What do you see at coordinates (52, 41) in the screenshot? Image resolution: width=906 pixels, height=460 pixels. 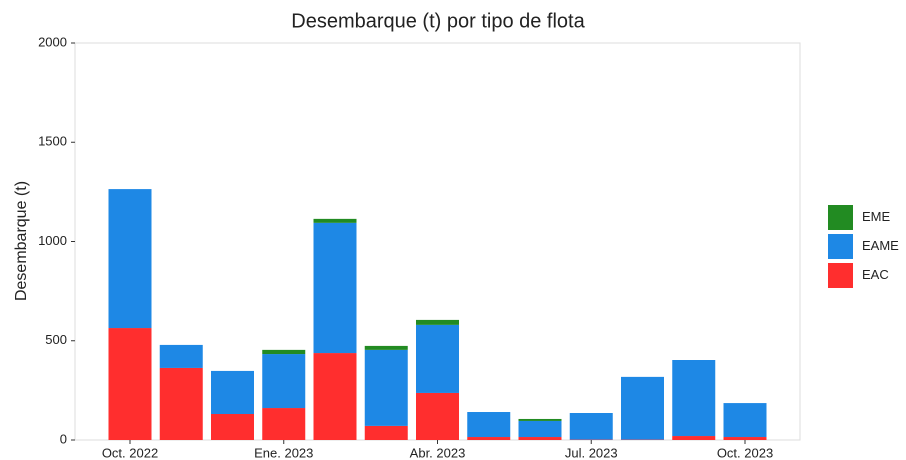 I see `y-tick-label: 2000` at bounding box center [52, 41].